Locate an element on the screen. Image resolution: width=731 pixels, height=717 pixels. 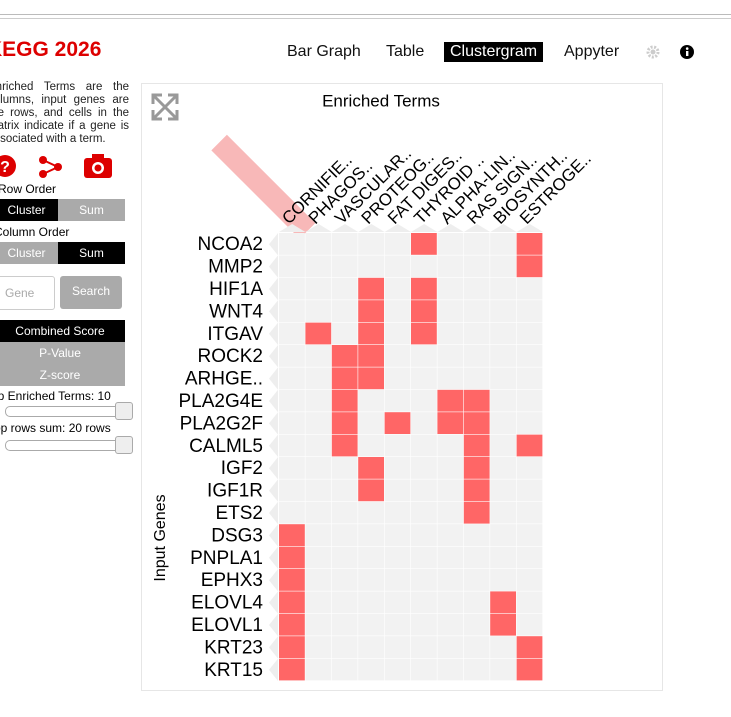
row-label: ARHGE.. is located at coordinates (224, 379).